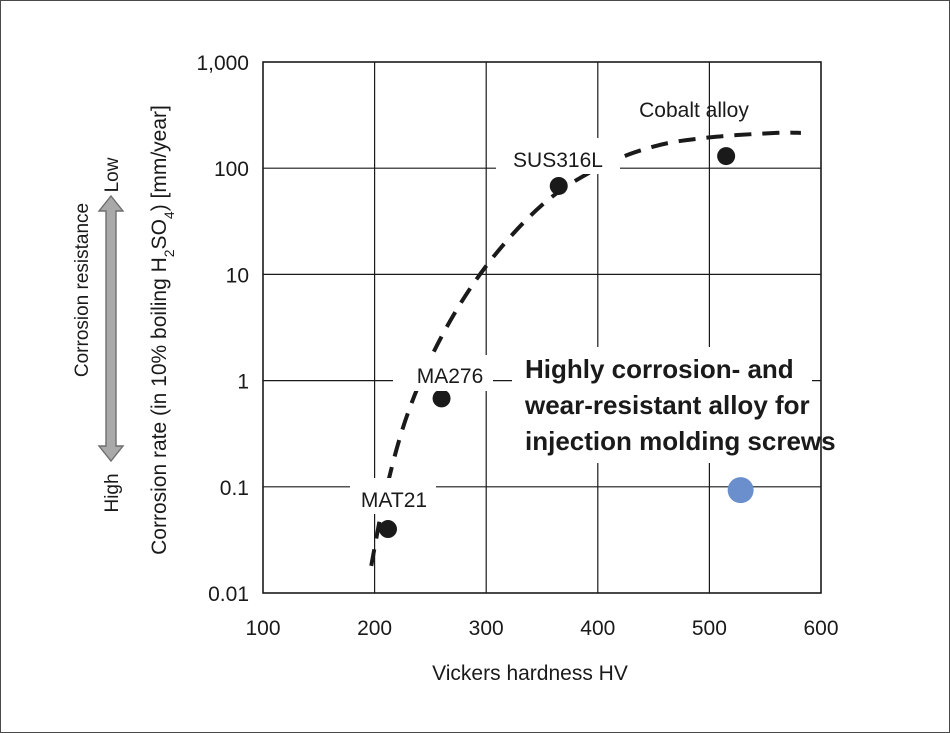  What do you see at coordinates (262, 628) in the screenshot?
I see `x-tick-label: 100` at bounding box center [262, 628].